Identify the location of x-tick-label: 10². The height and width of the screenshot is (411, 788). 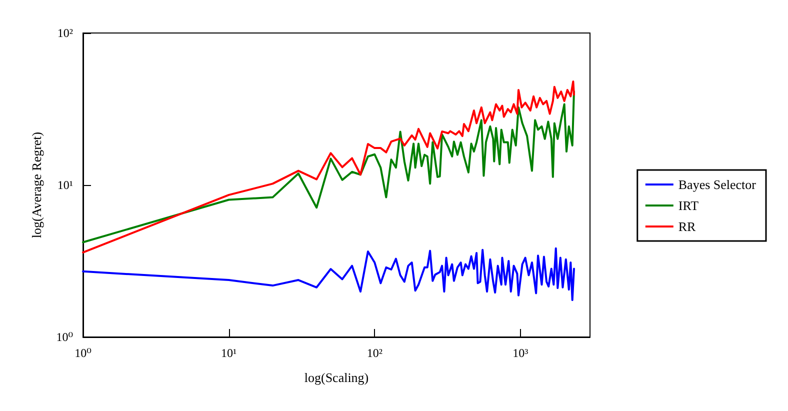
(374, 353).